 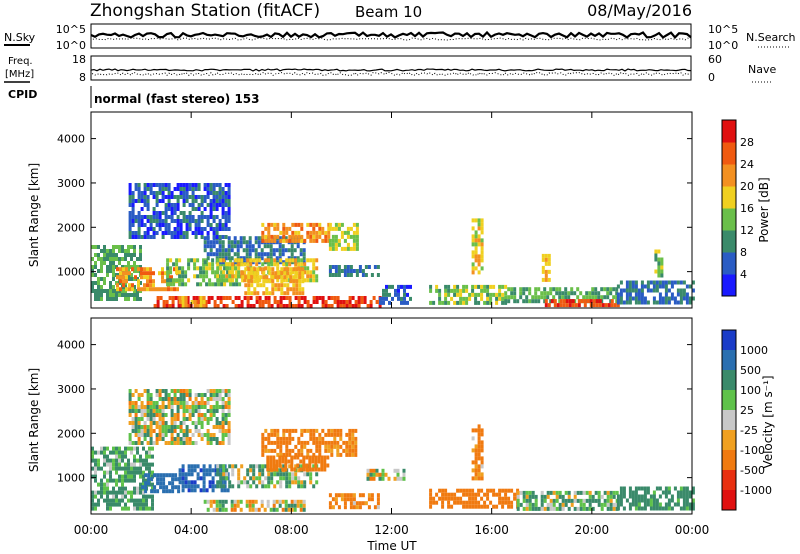 I want to click on nsky-tick-top: 10^5, so click(x=71, y=29).